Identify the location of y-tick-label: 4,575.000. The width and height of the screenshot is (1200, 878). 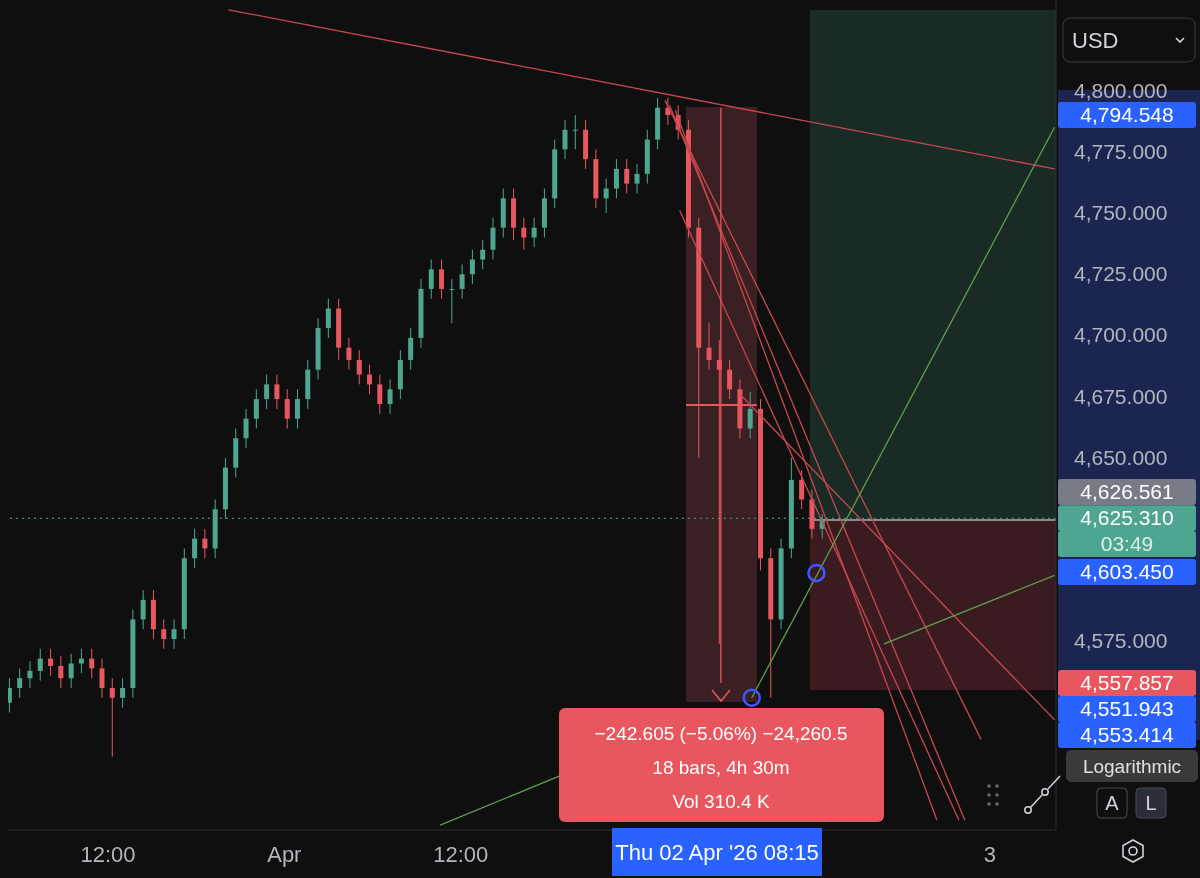
(1121, 641).